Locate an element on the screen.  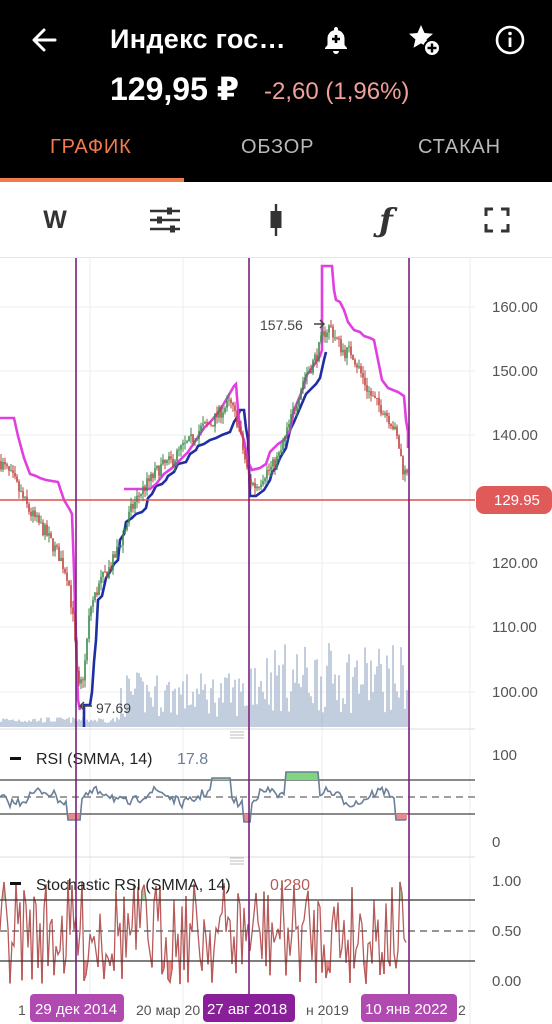
stoch-collapse-dash-icon is located at coordinates (15, 883).